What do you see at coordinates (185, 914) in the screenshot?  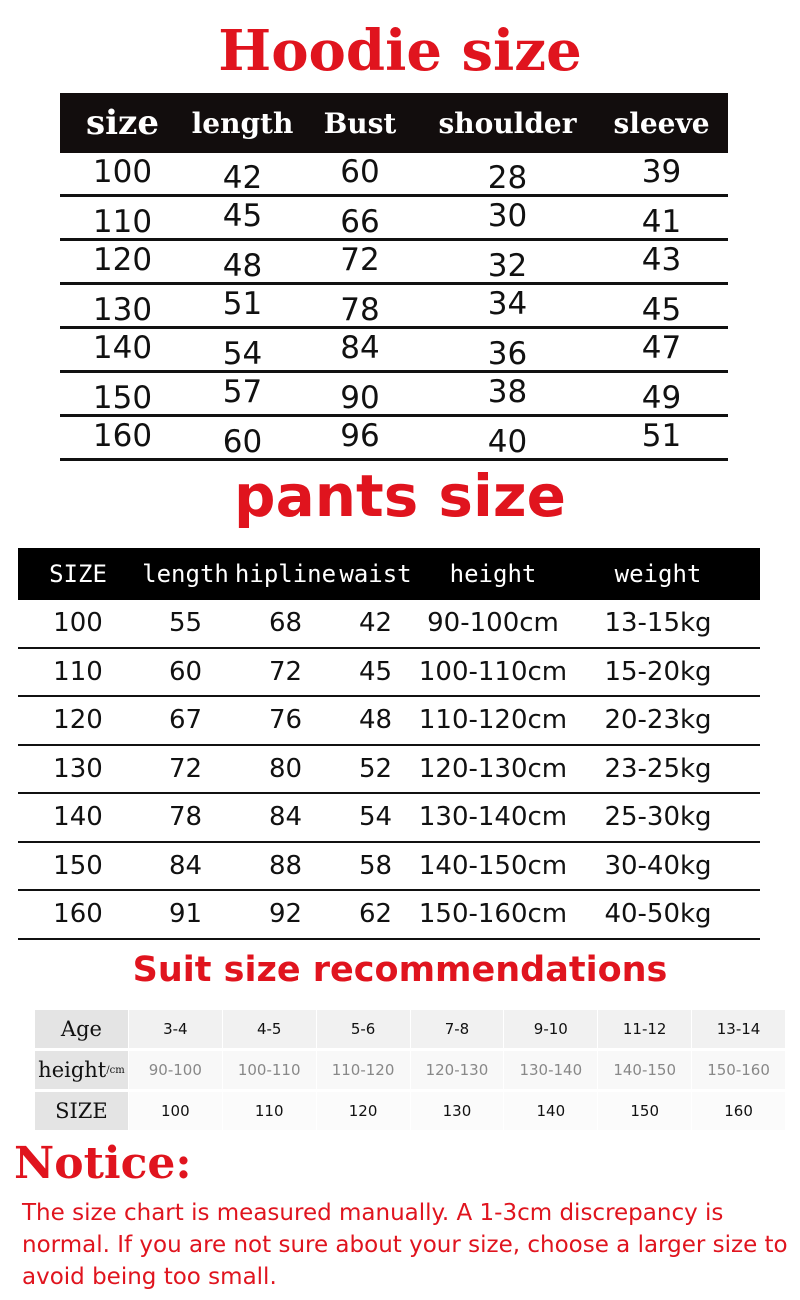 I see `table-cell: 91` at bounding box center [185, 914].